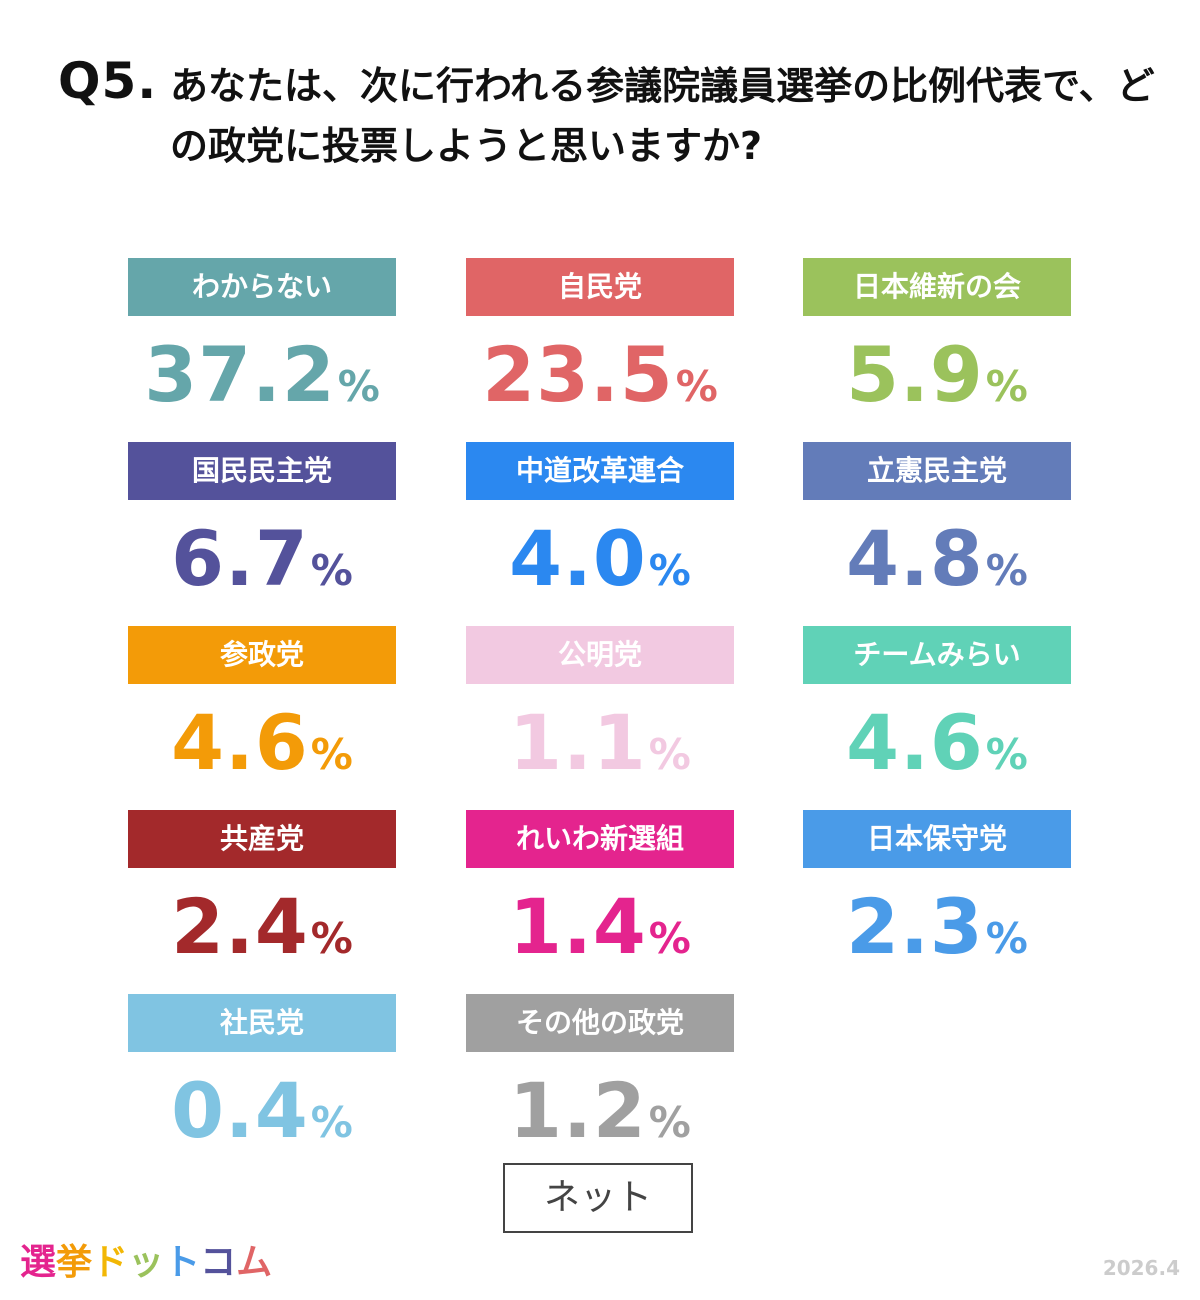  I want to click on party-label: 日本保守党, so click(937, 839).